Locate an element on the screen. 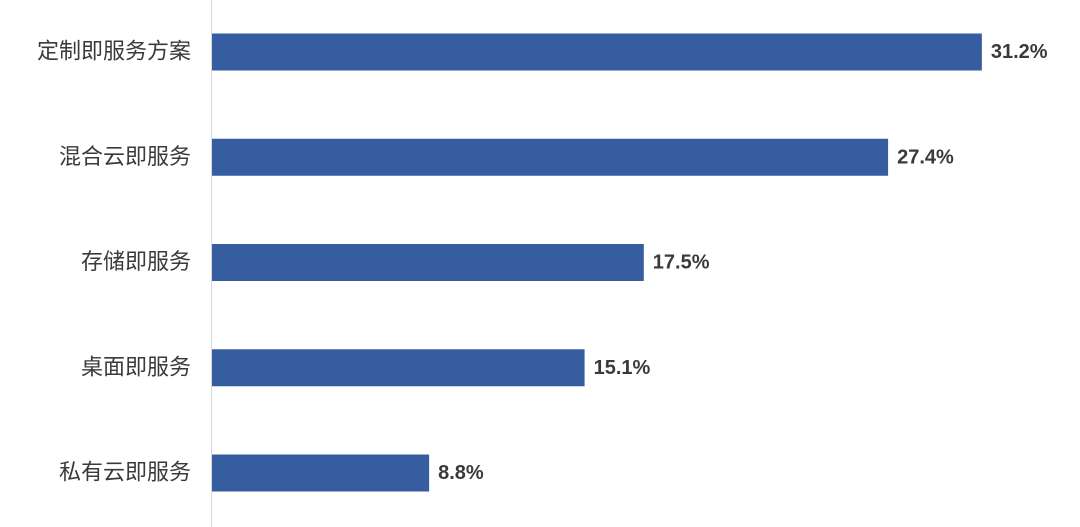 The width and height of the screenshot is (1080, 527). category-label-4: 桌面即服务 is located at coordinates (136, 367).